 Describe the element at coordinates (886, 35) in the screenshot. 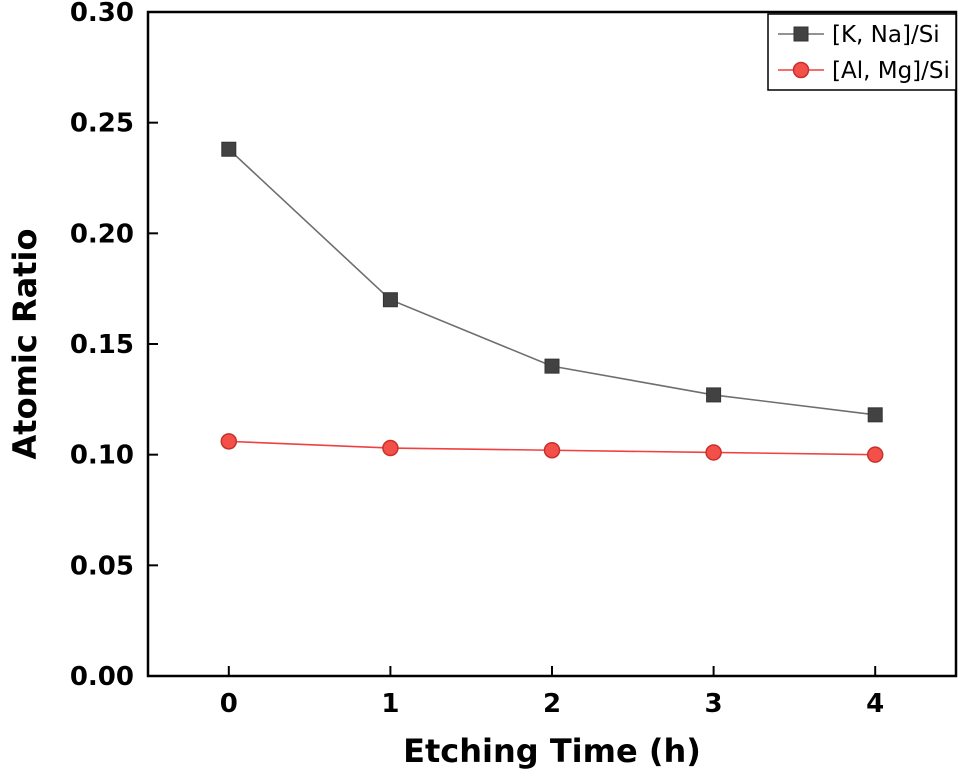

I see `legend-label: [K, Na]/Si` at that location.